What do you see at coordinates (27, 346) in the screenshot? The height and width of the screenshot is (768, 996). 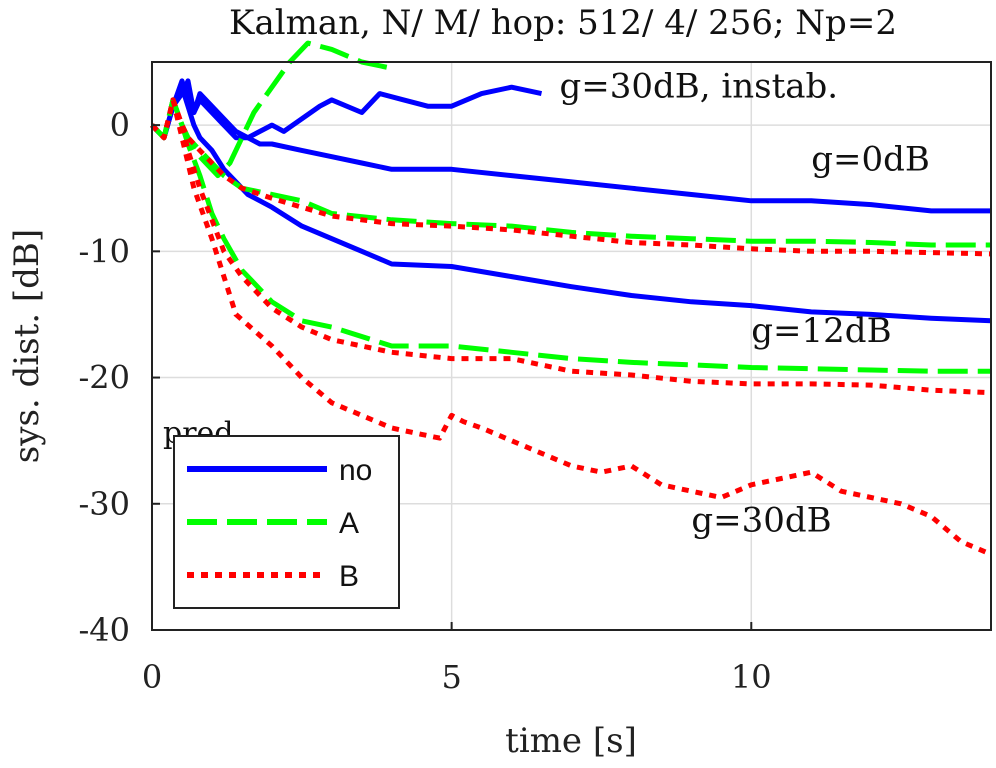 I see `y-axis-label: sys. dist. [dB]` at bounding box center [27, 346].